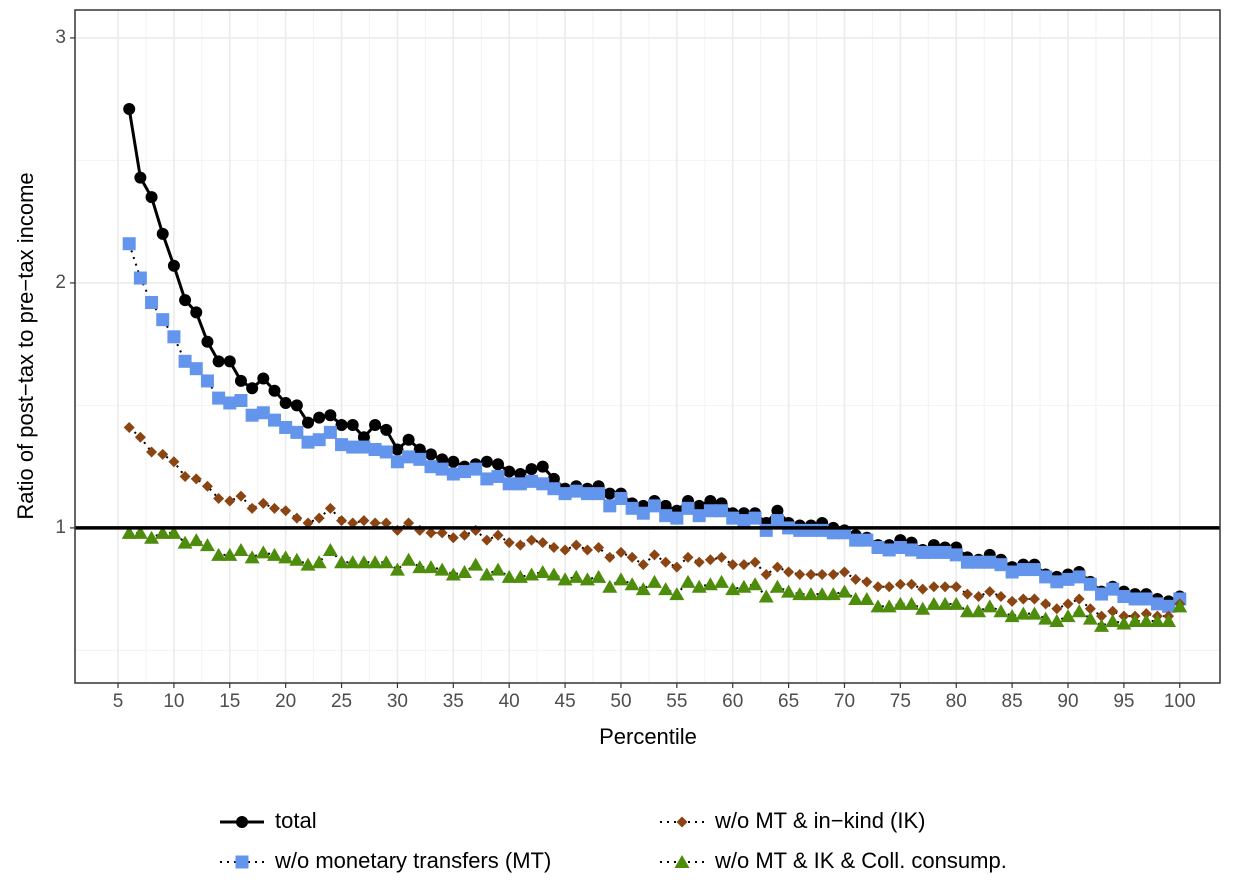  Describe the element at coordinates (1067, 701) in the screenshot. I see `x-tick-label: 90` at that location.